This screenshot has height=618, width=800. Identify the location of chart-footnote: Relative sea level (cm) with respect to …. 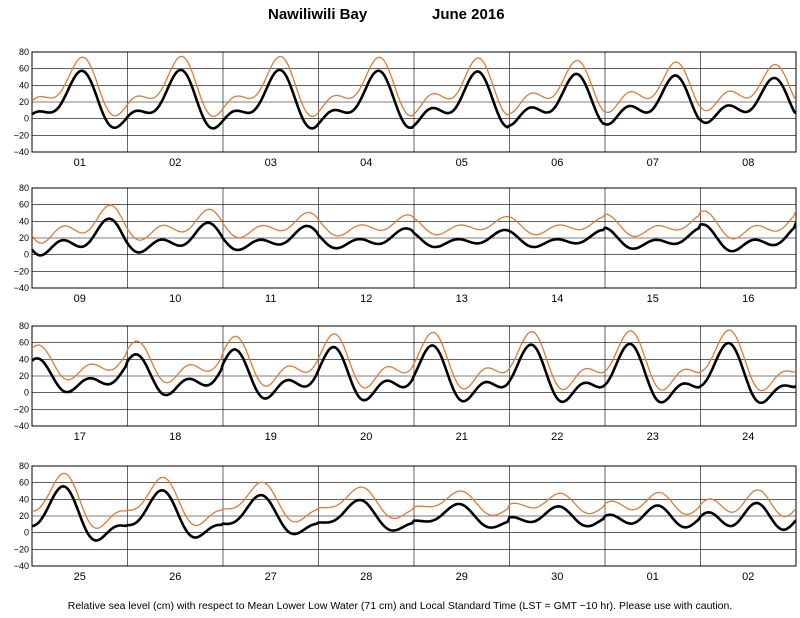
(400, 606).